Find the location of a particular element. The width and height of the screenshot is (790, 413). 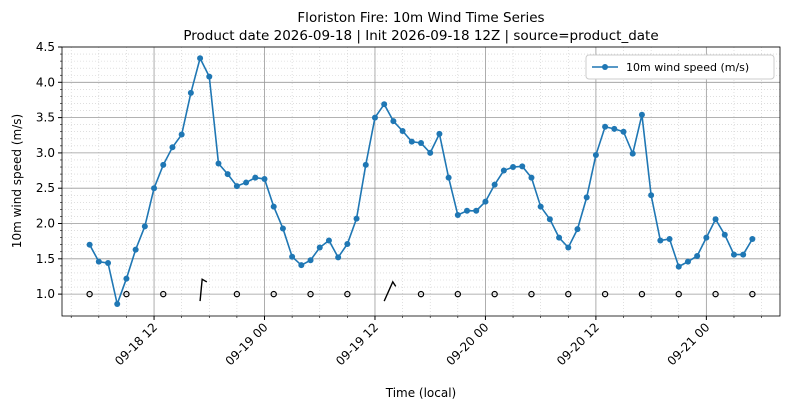

legend-box is located at coordinates (680, 67).